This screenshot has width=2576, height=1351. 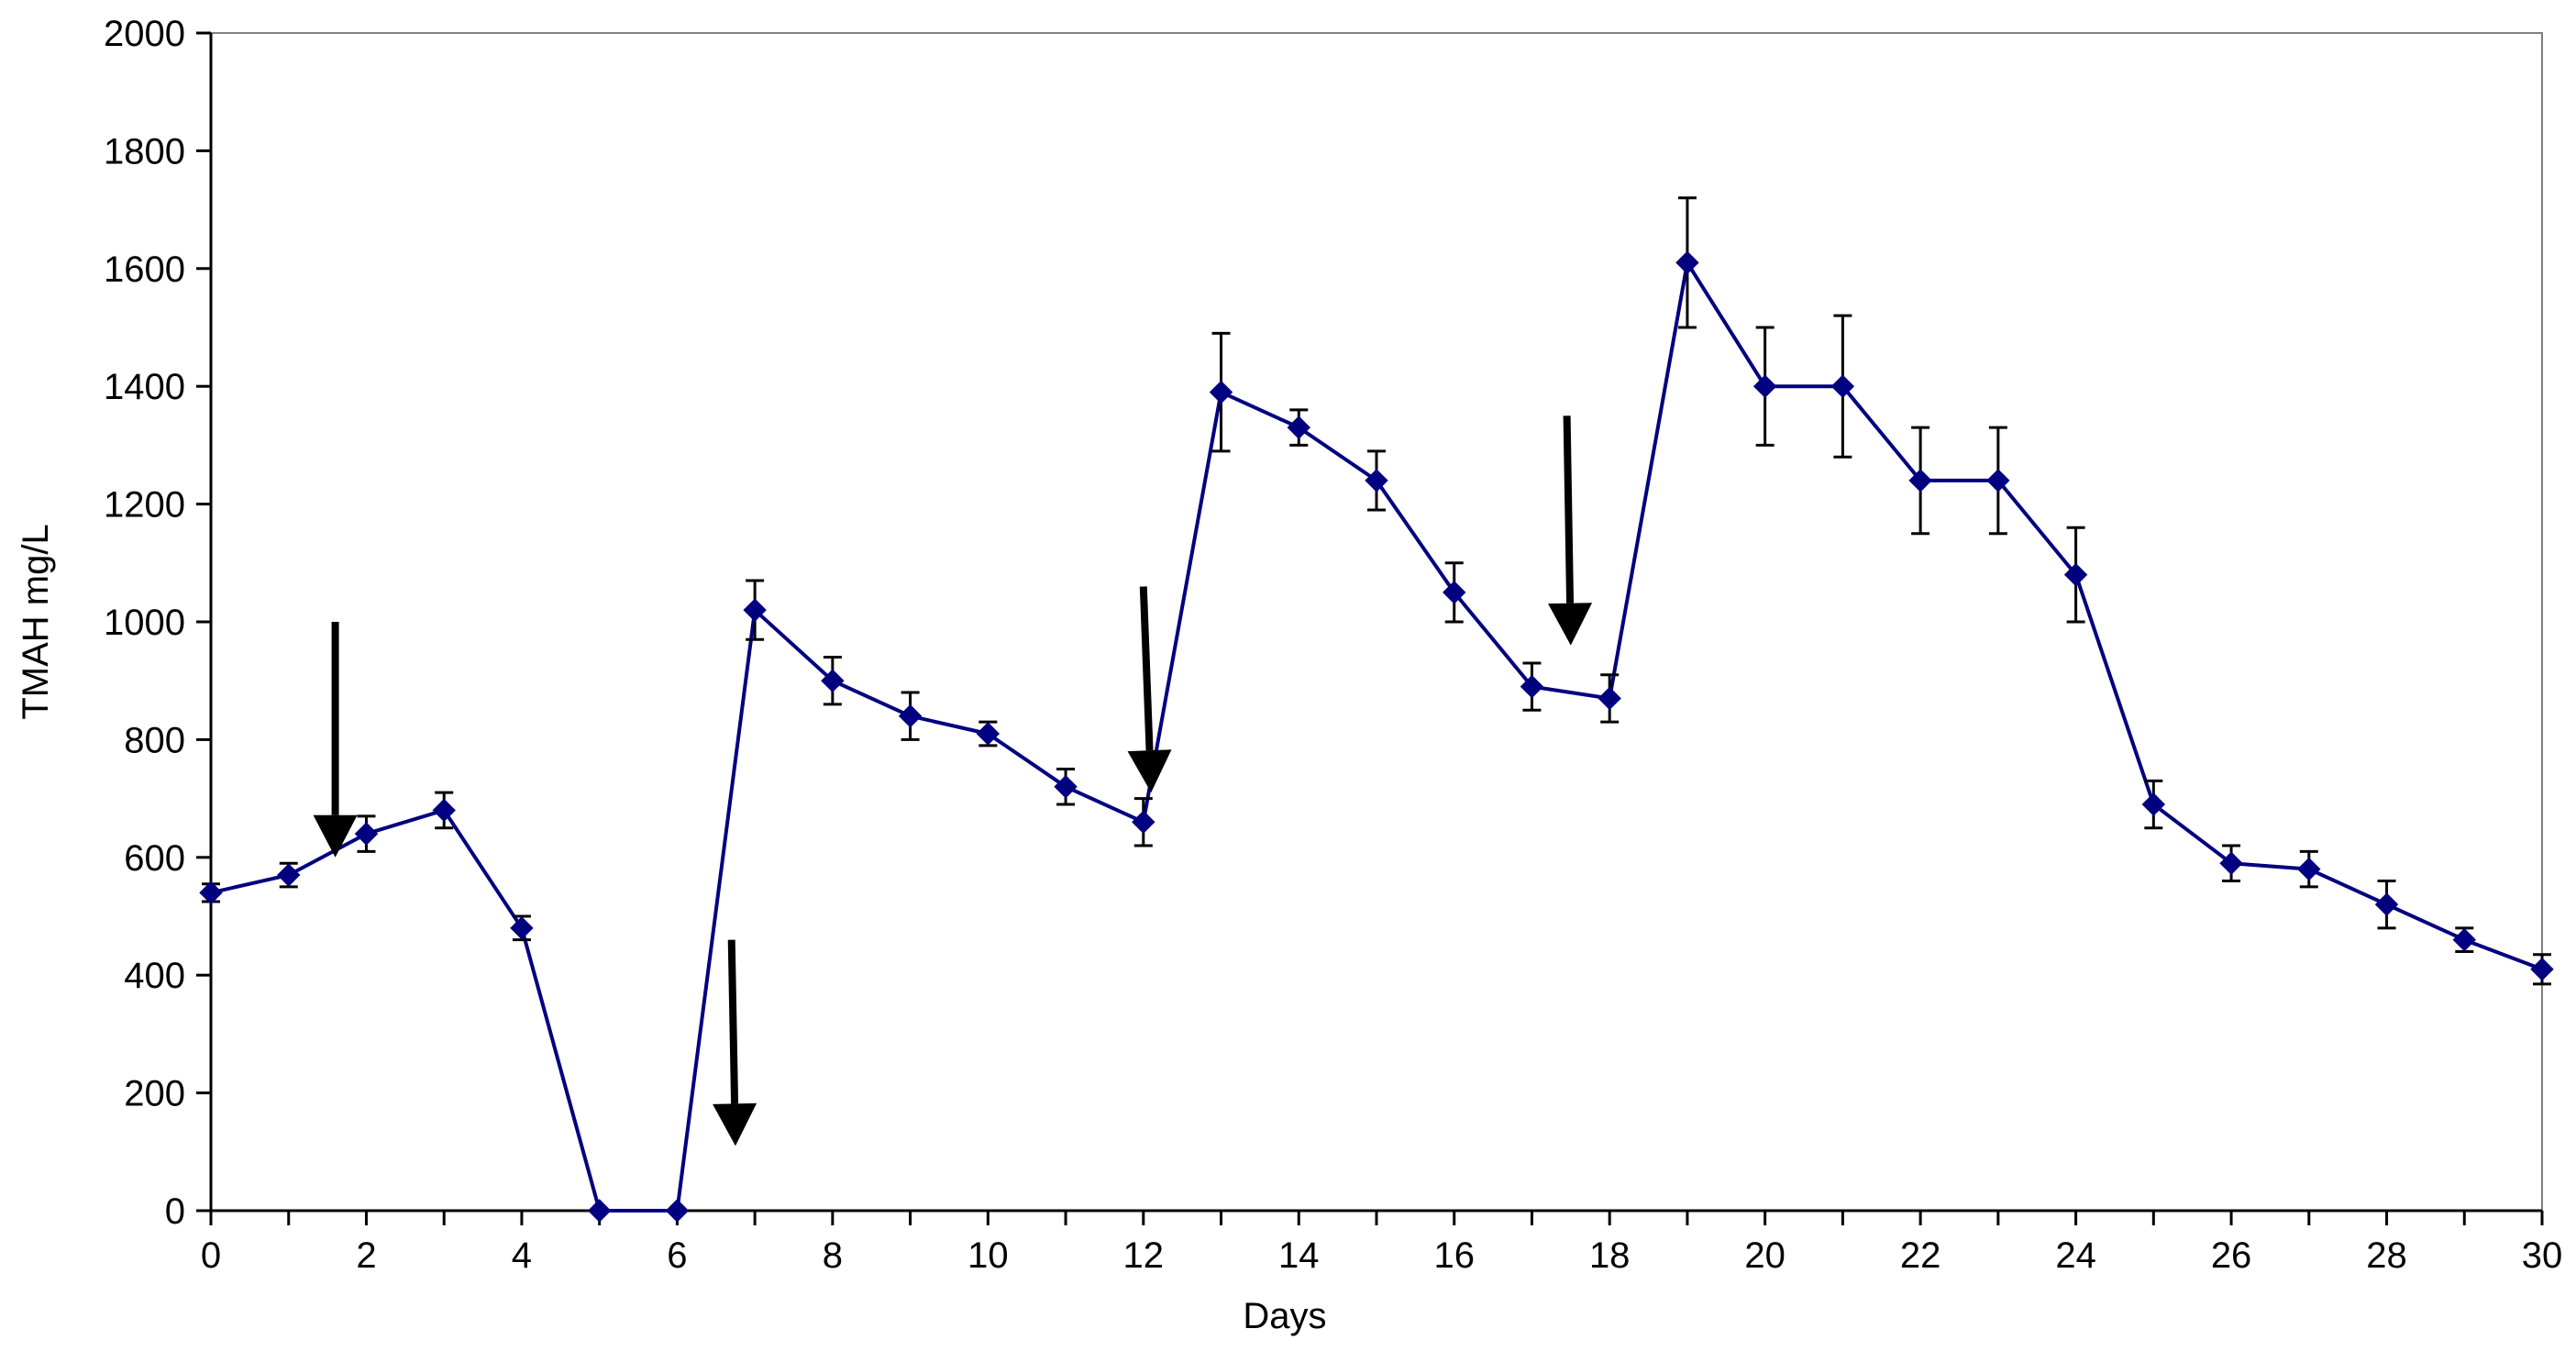 What do you see at coordinates (154, 740) in the screenshot?
I see `y-tick-label: 800` at bounding box center [154, 740].